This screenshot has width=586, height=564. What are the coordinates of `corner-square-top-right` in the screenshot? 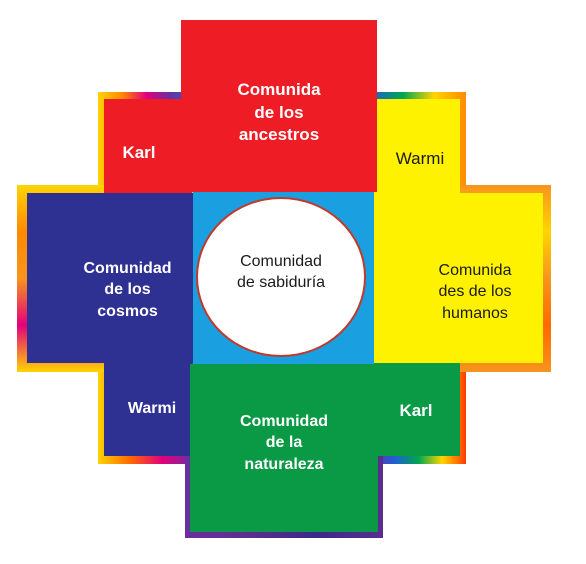 It's located at (417, 147).